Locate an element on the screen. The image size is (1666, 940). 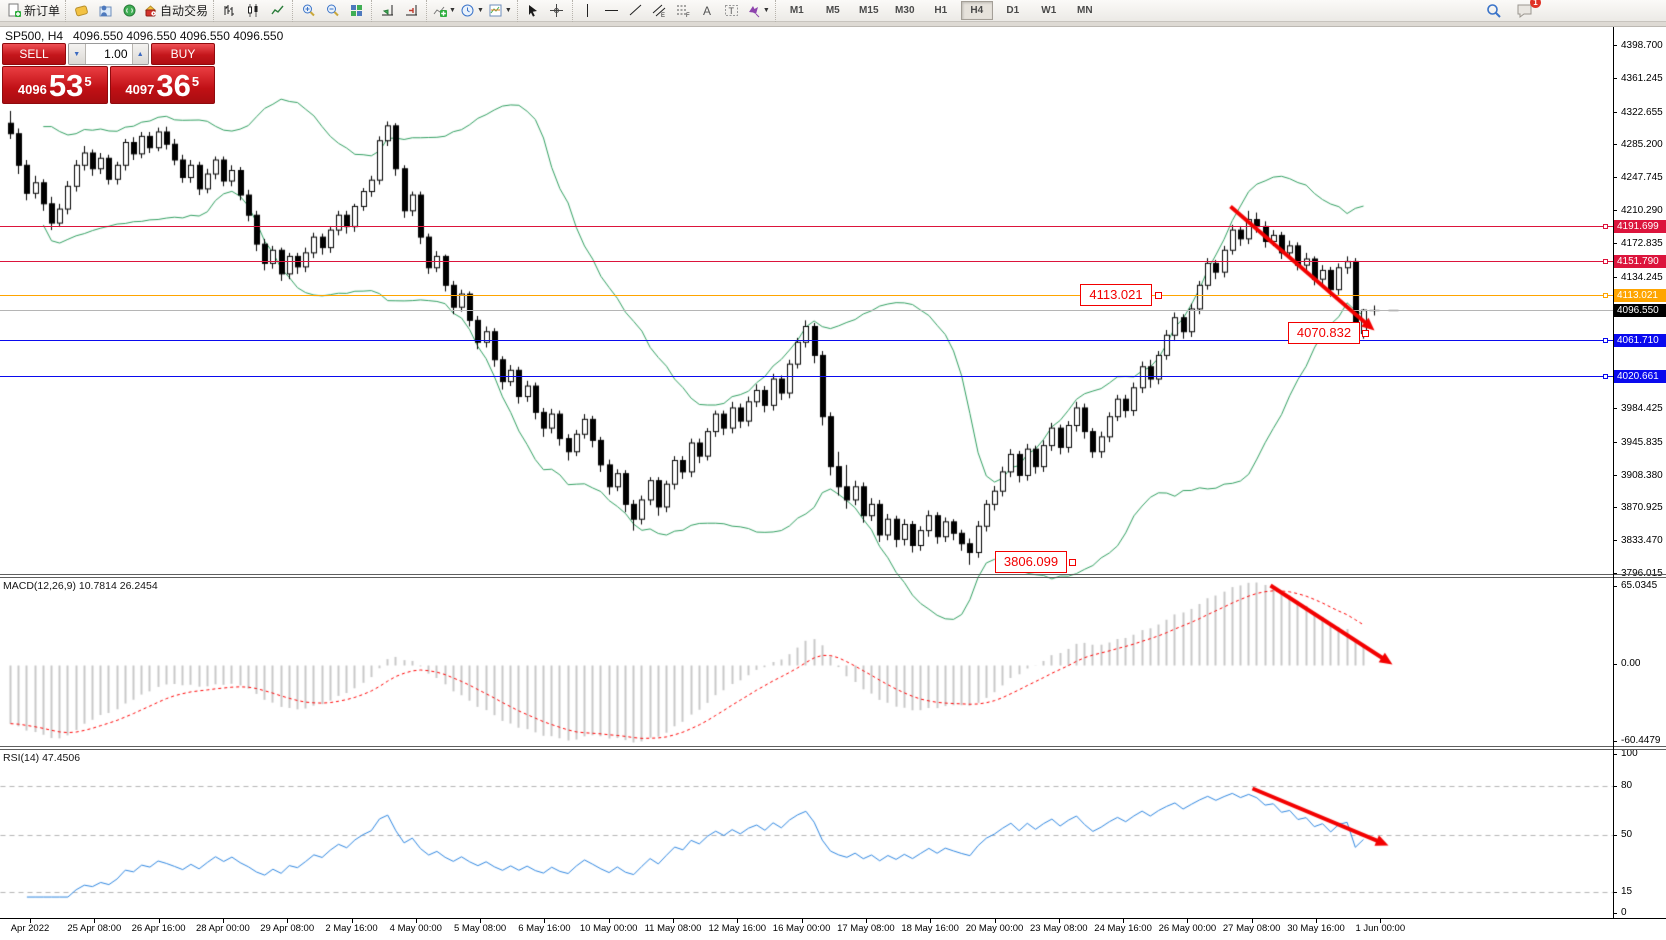
vertical-line-icon is located at coordinates (588, 10).